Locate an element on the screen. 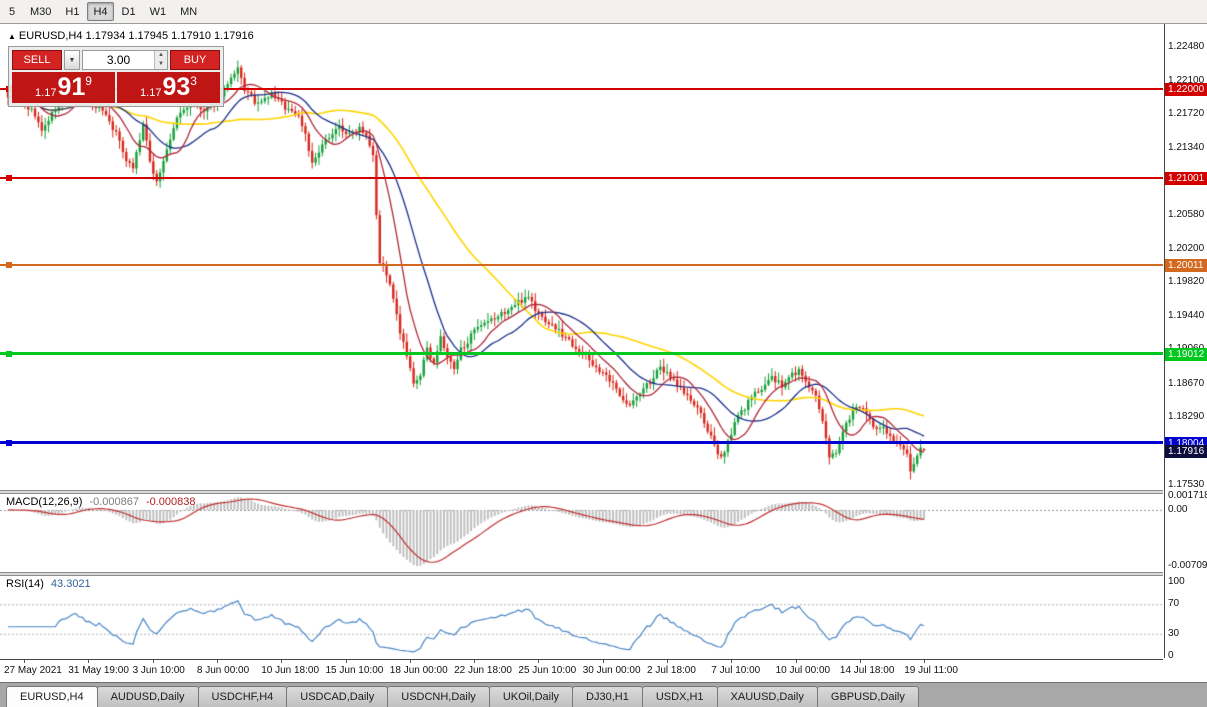 The width and height of the screenshot is (1207, 707). price-axis-tick: 1.21340 is located at coordinates (1186, 147).